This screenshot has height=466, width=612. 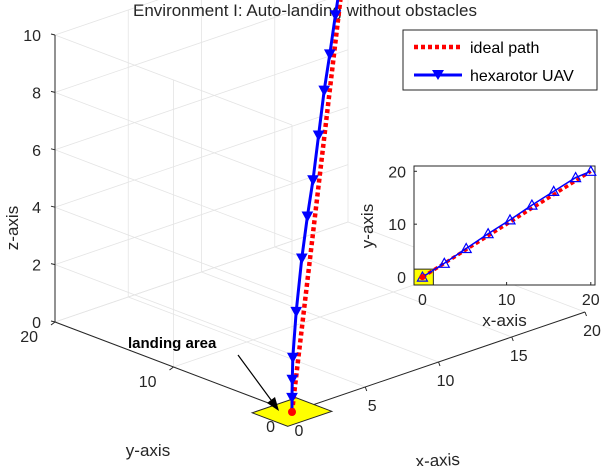 What do you see at coordinates (36, 266) in the screenshot?
I see `z-tick-label-1: 2` at bounding box center [36, 266].